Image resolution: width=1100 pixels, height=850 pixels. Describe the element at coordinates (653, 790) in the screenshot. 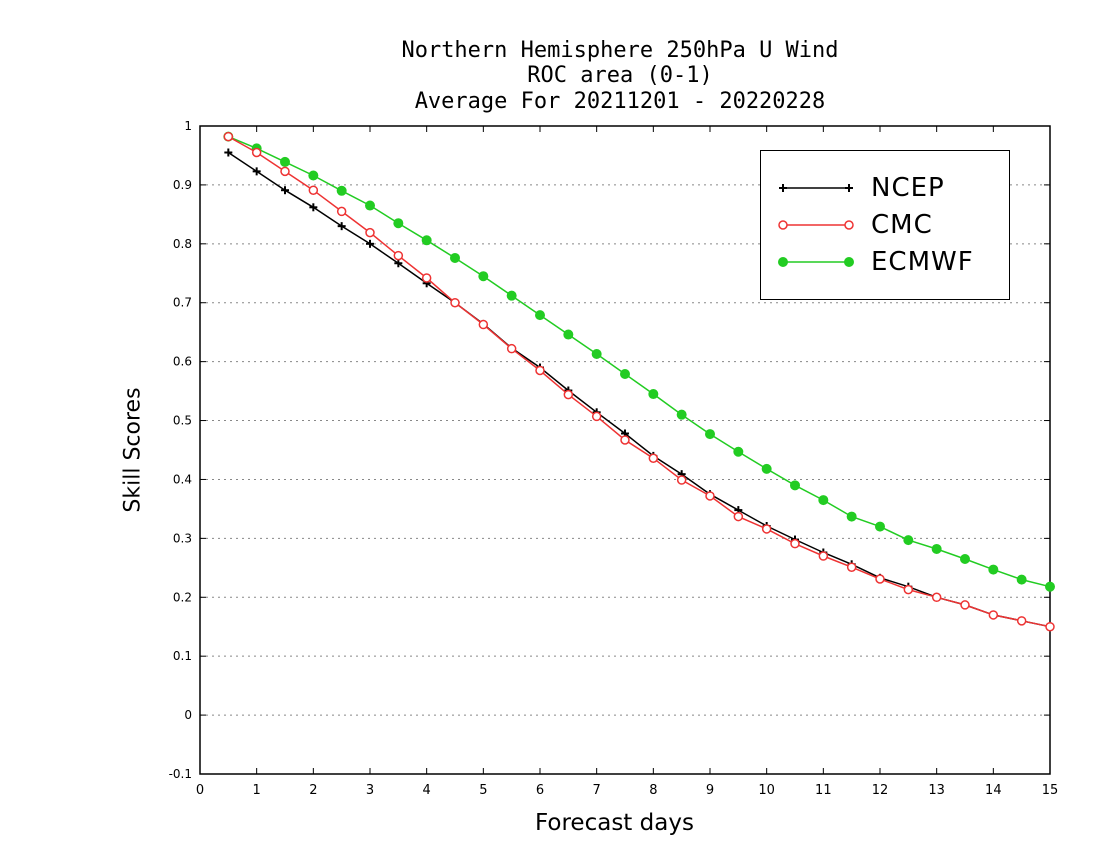

I see `x-tick-label: 8` at that location.